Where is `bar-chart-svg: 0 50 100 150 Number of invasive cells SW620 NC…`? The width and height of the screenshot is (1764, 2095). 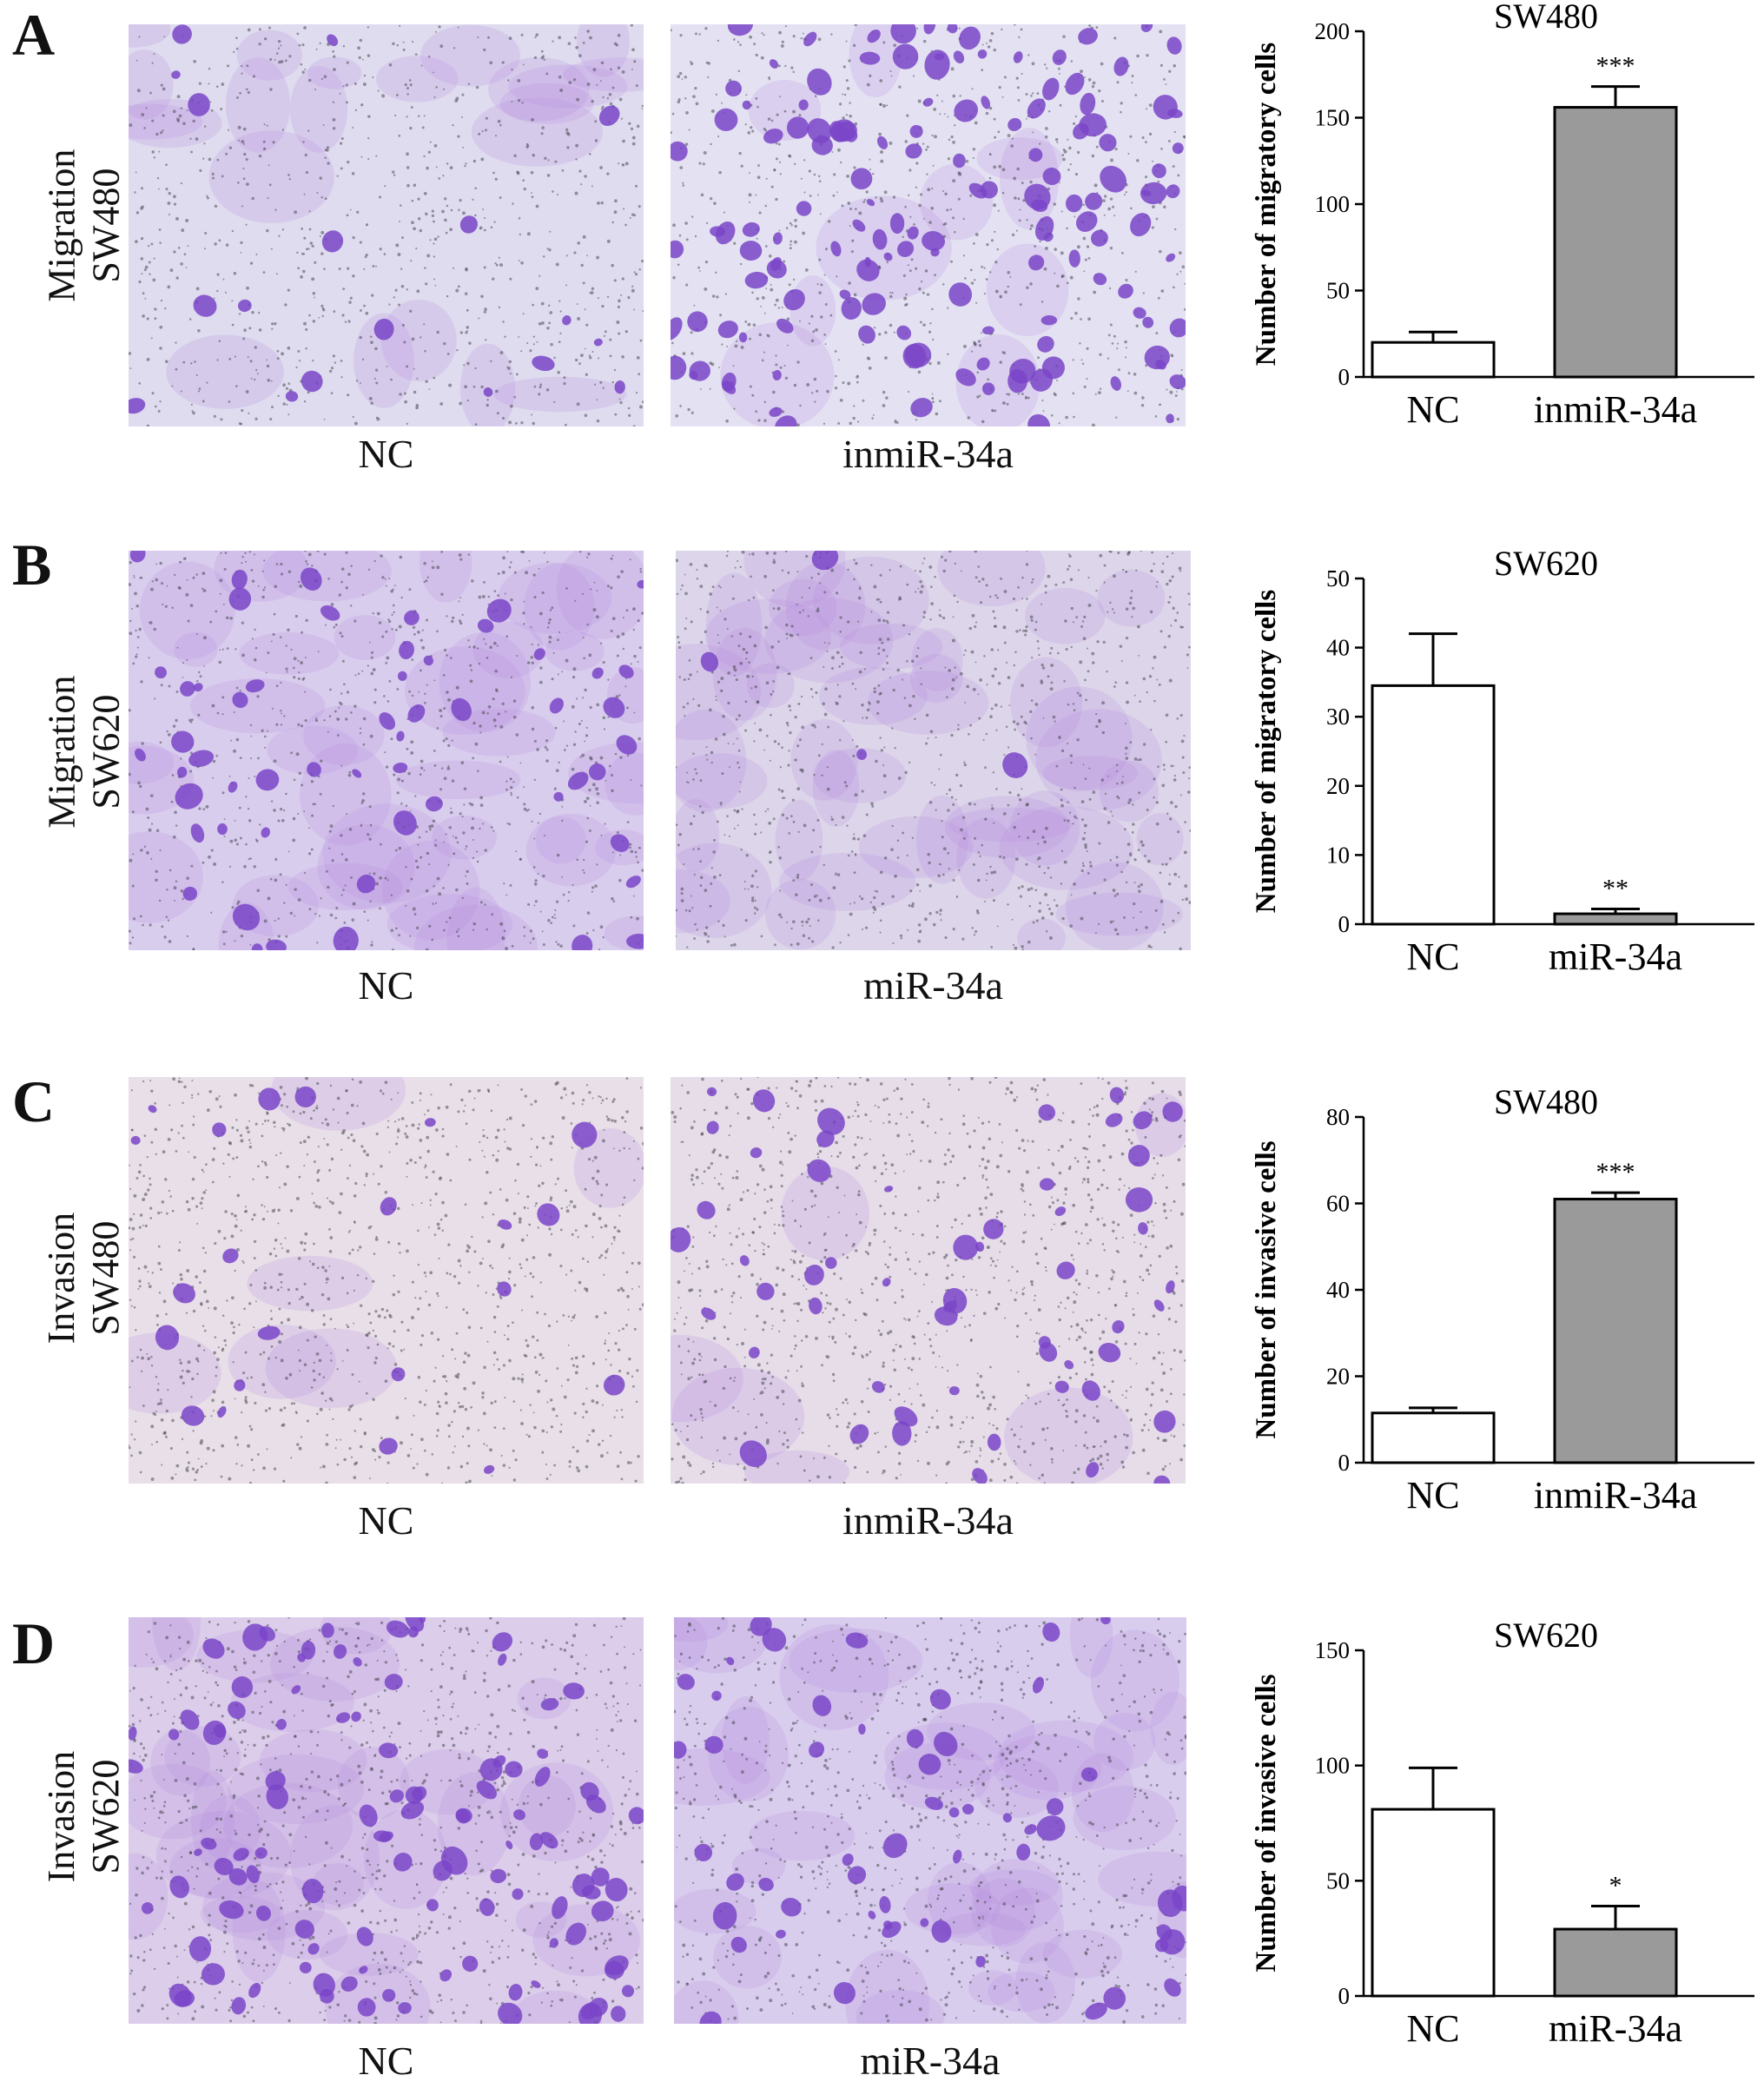 bar-chart-svg: 0 50 100 150 Number of invasive cells SW620 NC… is located at coordinates (1503, 1834).